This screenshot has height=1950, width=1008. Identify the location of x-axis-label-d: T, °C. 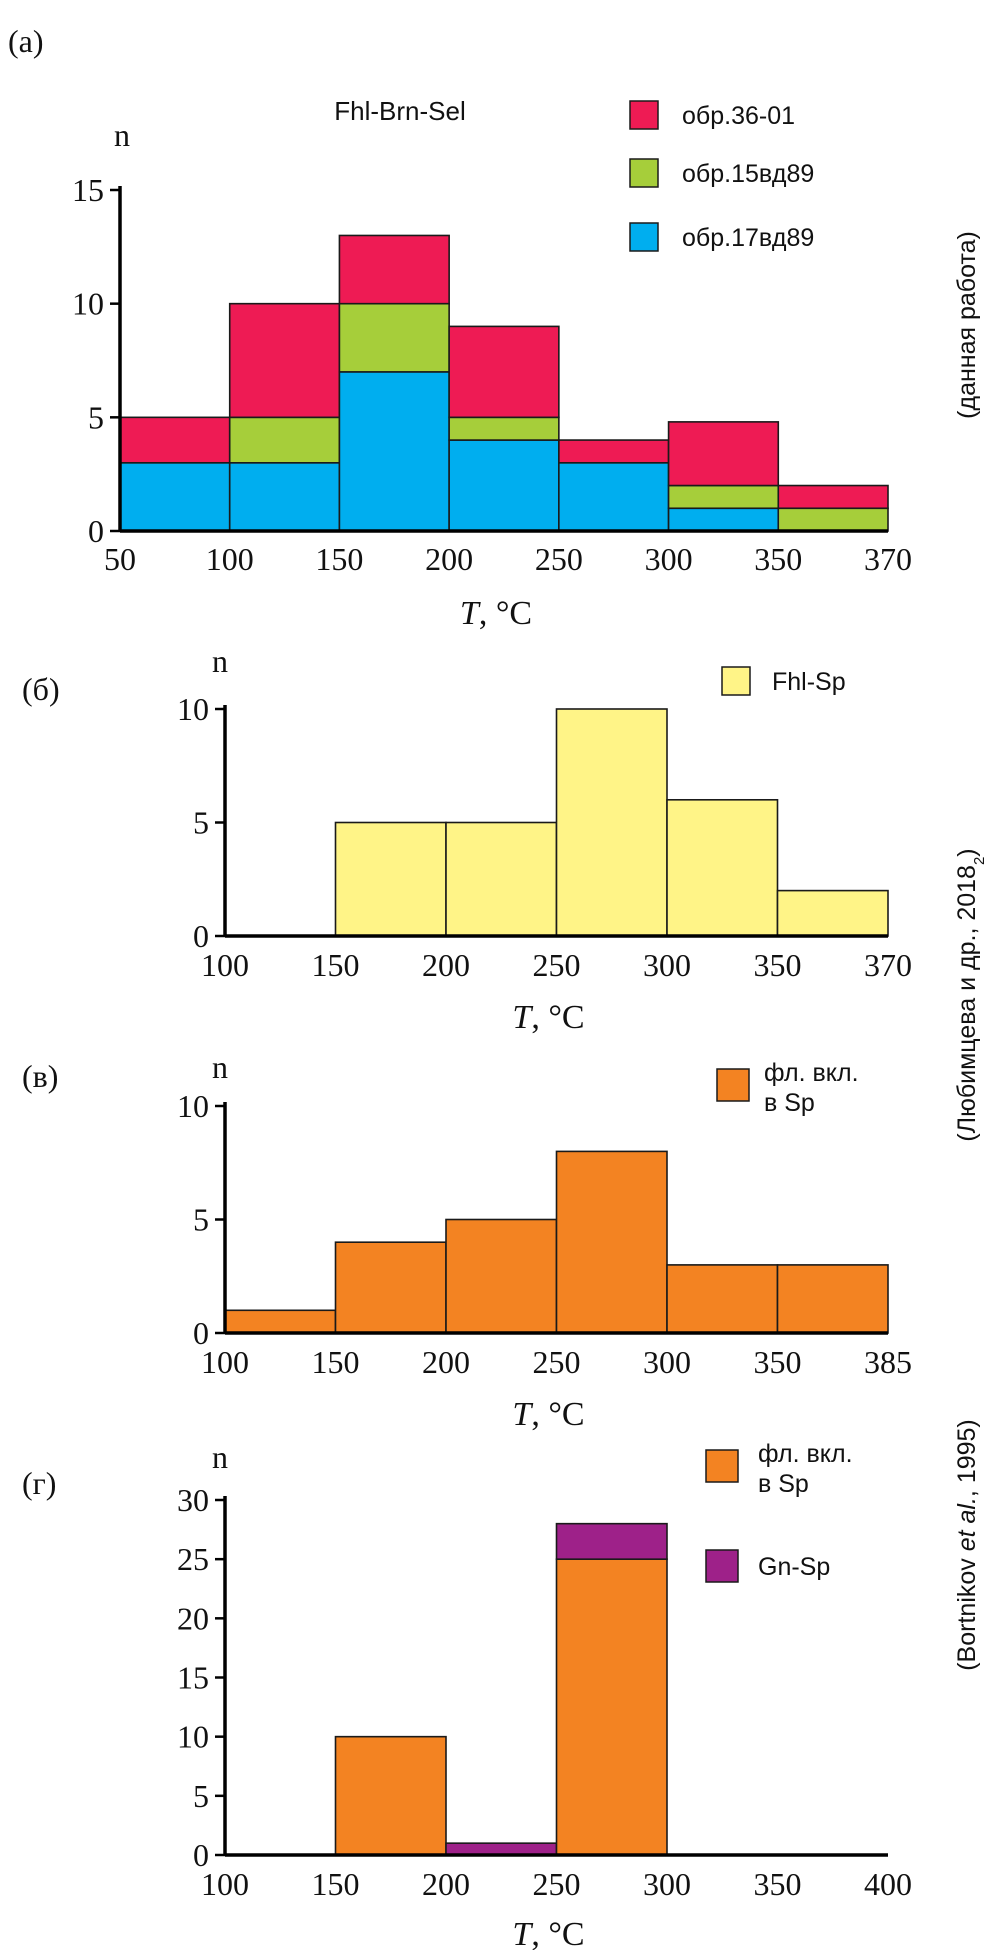
(548, 1933).